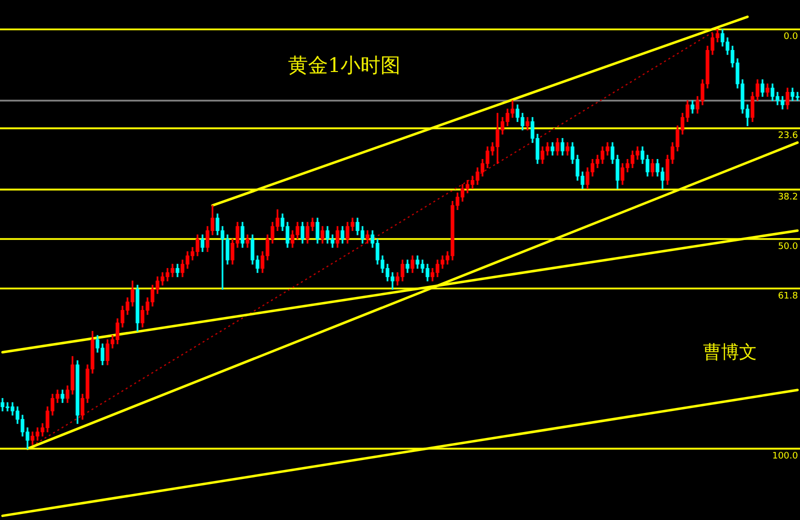 The image size is (800, 520). Describe the element at coordinates (788, 296) in the screenshot. I see `ref-line-label: 61.8` at that location.